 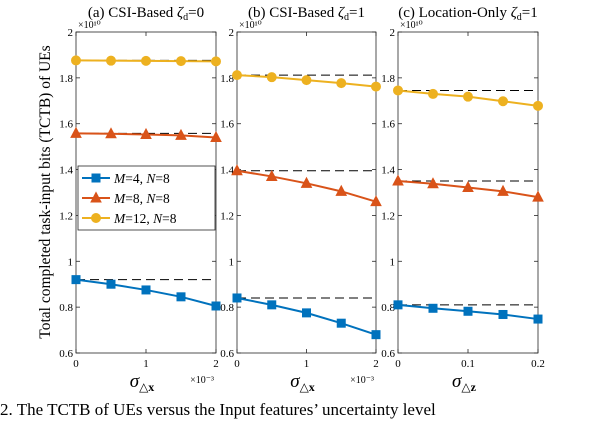 I want to click on x-tick-label: 0.1, so click(x=468, y=364).